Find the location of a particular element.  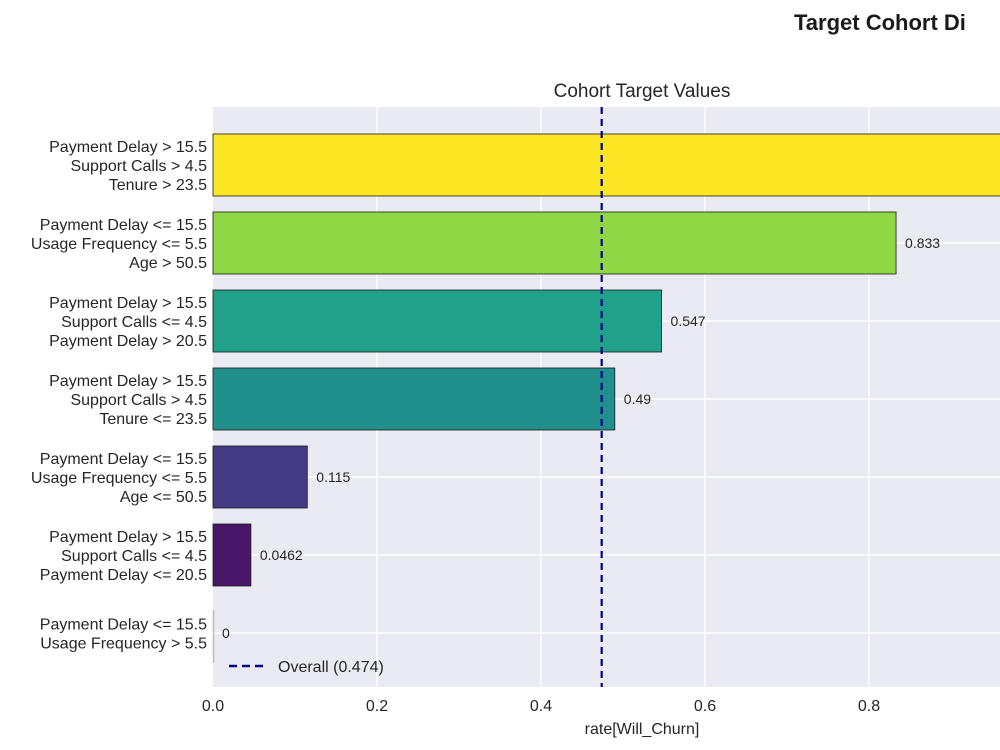

x-tick-label: 0.2 is located at coordinates (377, 706).